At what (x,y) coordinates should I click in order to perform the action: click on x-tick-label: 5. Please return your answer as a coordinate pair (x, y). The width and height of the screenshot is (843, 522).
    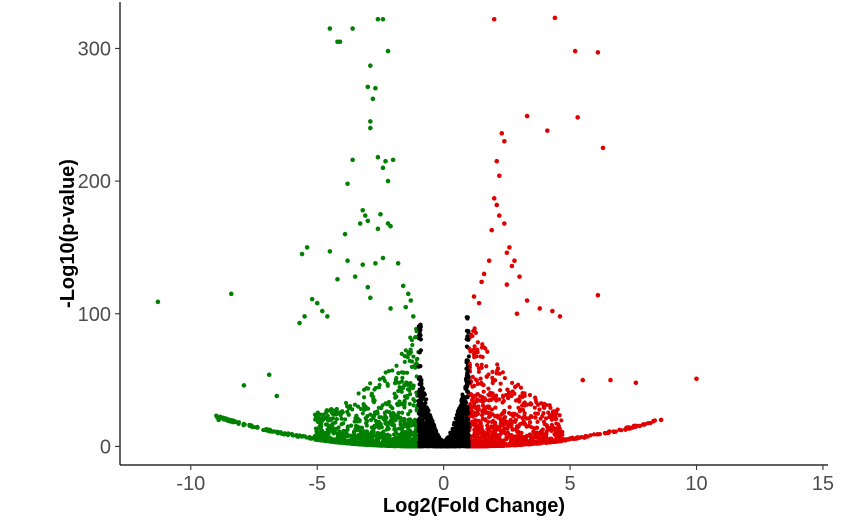
    Looking at the image, I should click on (570, 484).